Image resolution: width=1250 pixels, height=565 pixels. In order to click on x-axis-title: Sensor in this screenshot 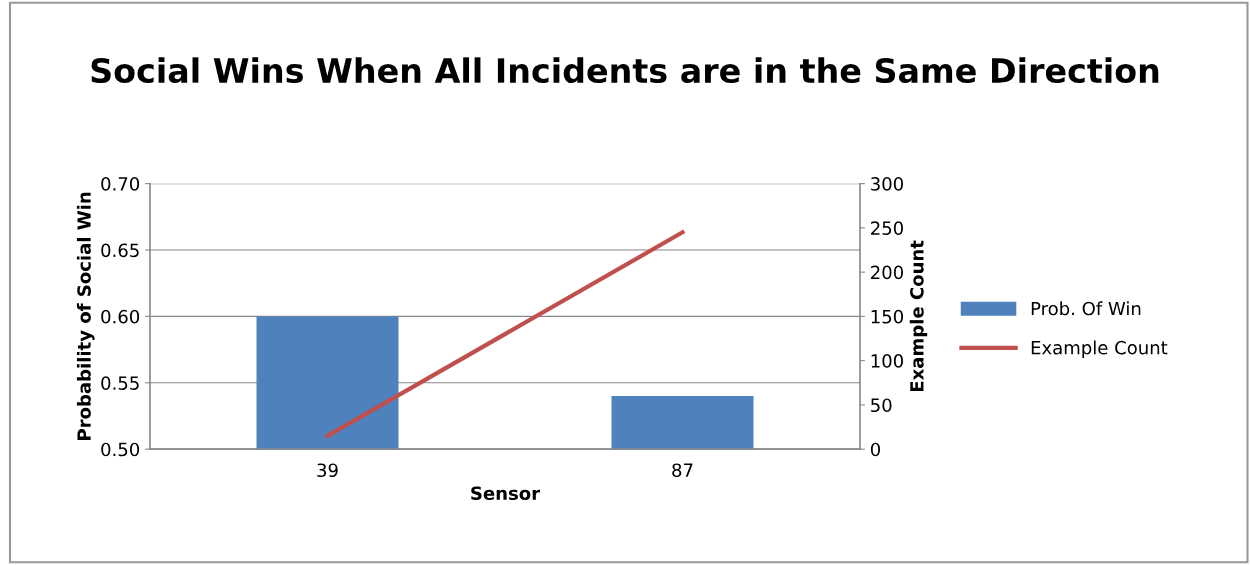, I will do `click(506, 493)`.